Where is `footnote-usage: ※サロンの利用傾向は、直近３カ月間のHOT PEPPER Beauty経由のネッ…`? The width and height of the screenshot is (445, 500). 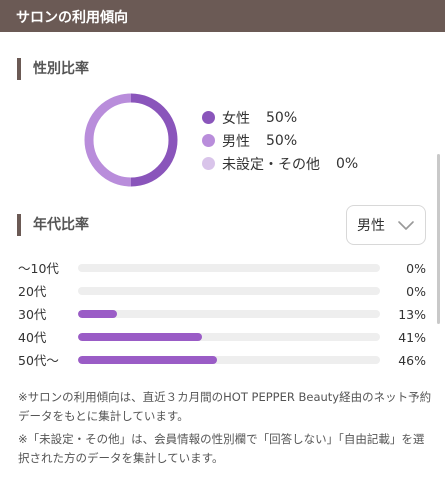 footnote-usage: ※サロンの利用傾向は、直近３カ月間のHOT PEPPER Beauty経由のネッ… is located at coordinates (225, 406).